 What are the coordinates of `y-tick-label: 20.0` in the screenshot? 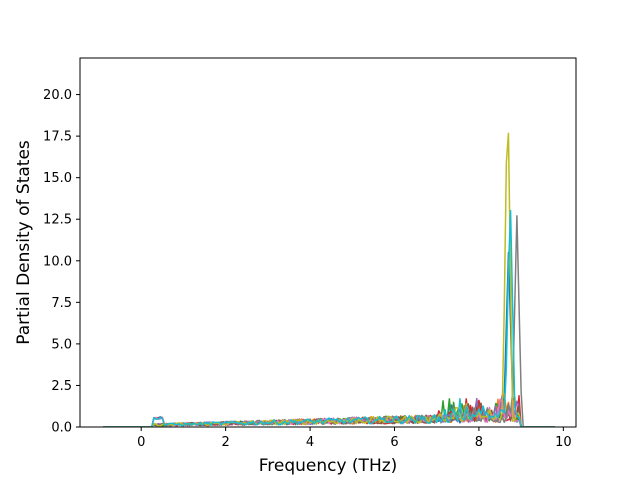 It's located at (57, 95).